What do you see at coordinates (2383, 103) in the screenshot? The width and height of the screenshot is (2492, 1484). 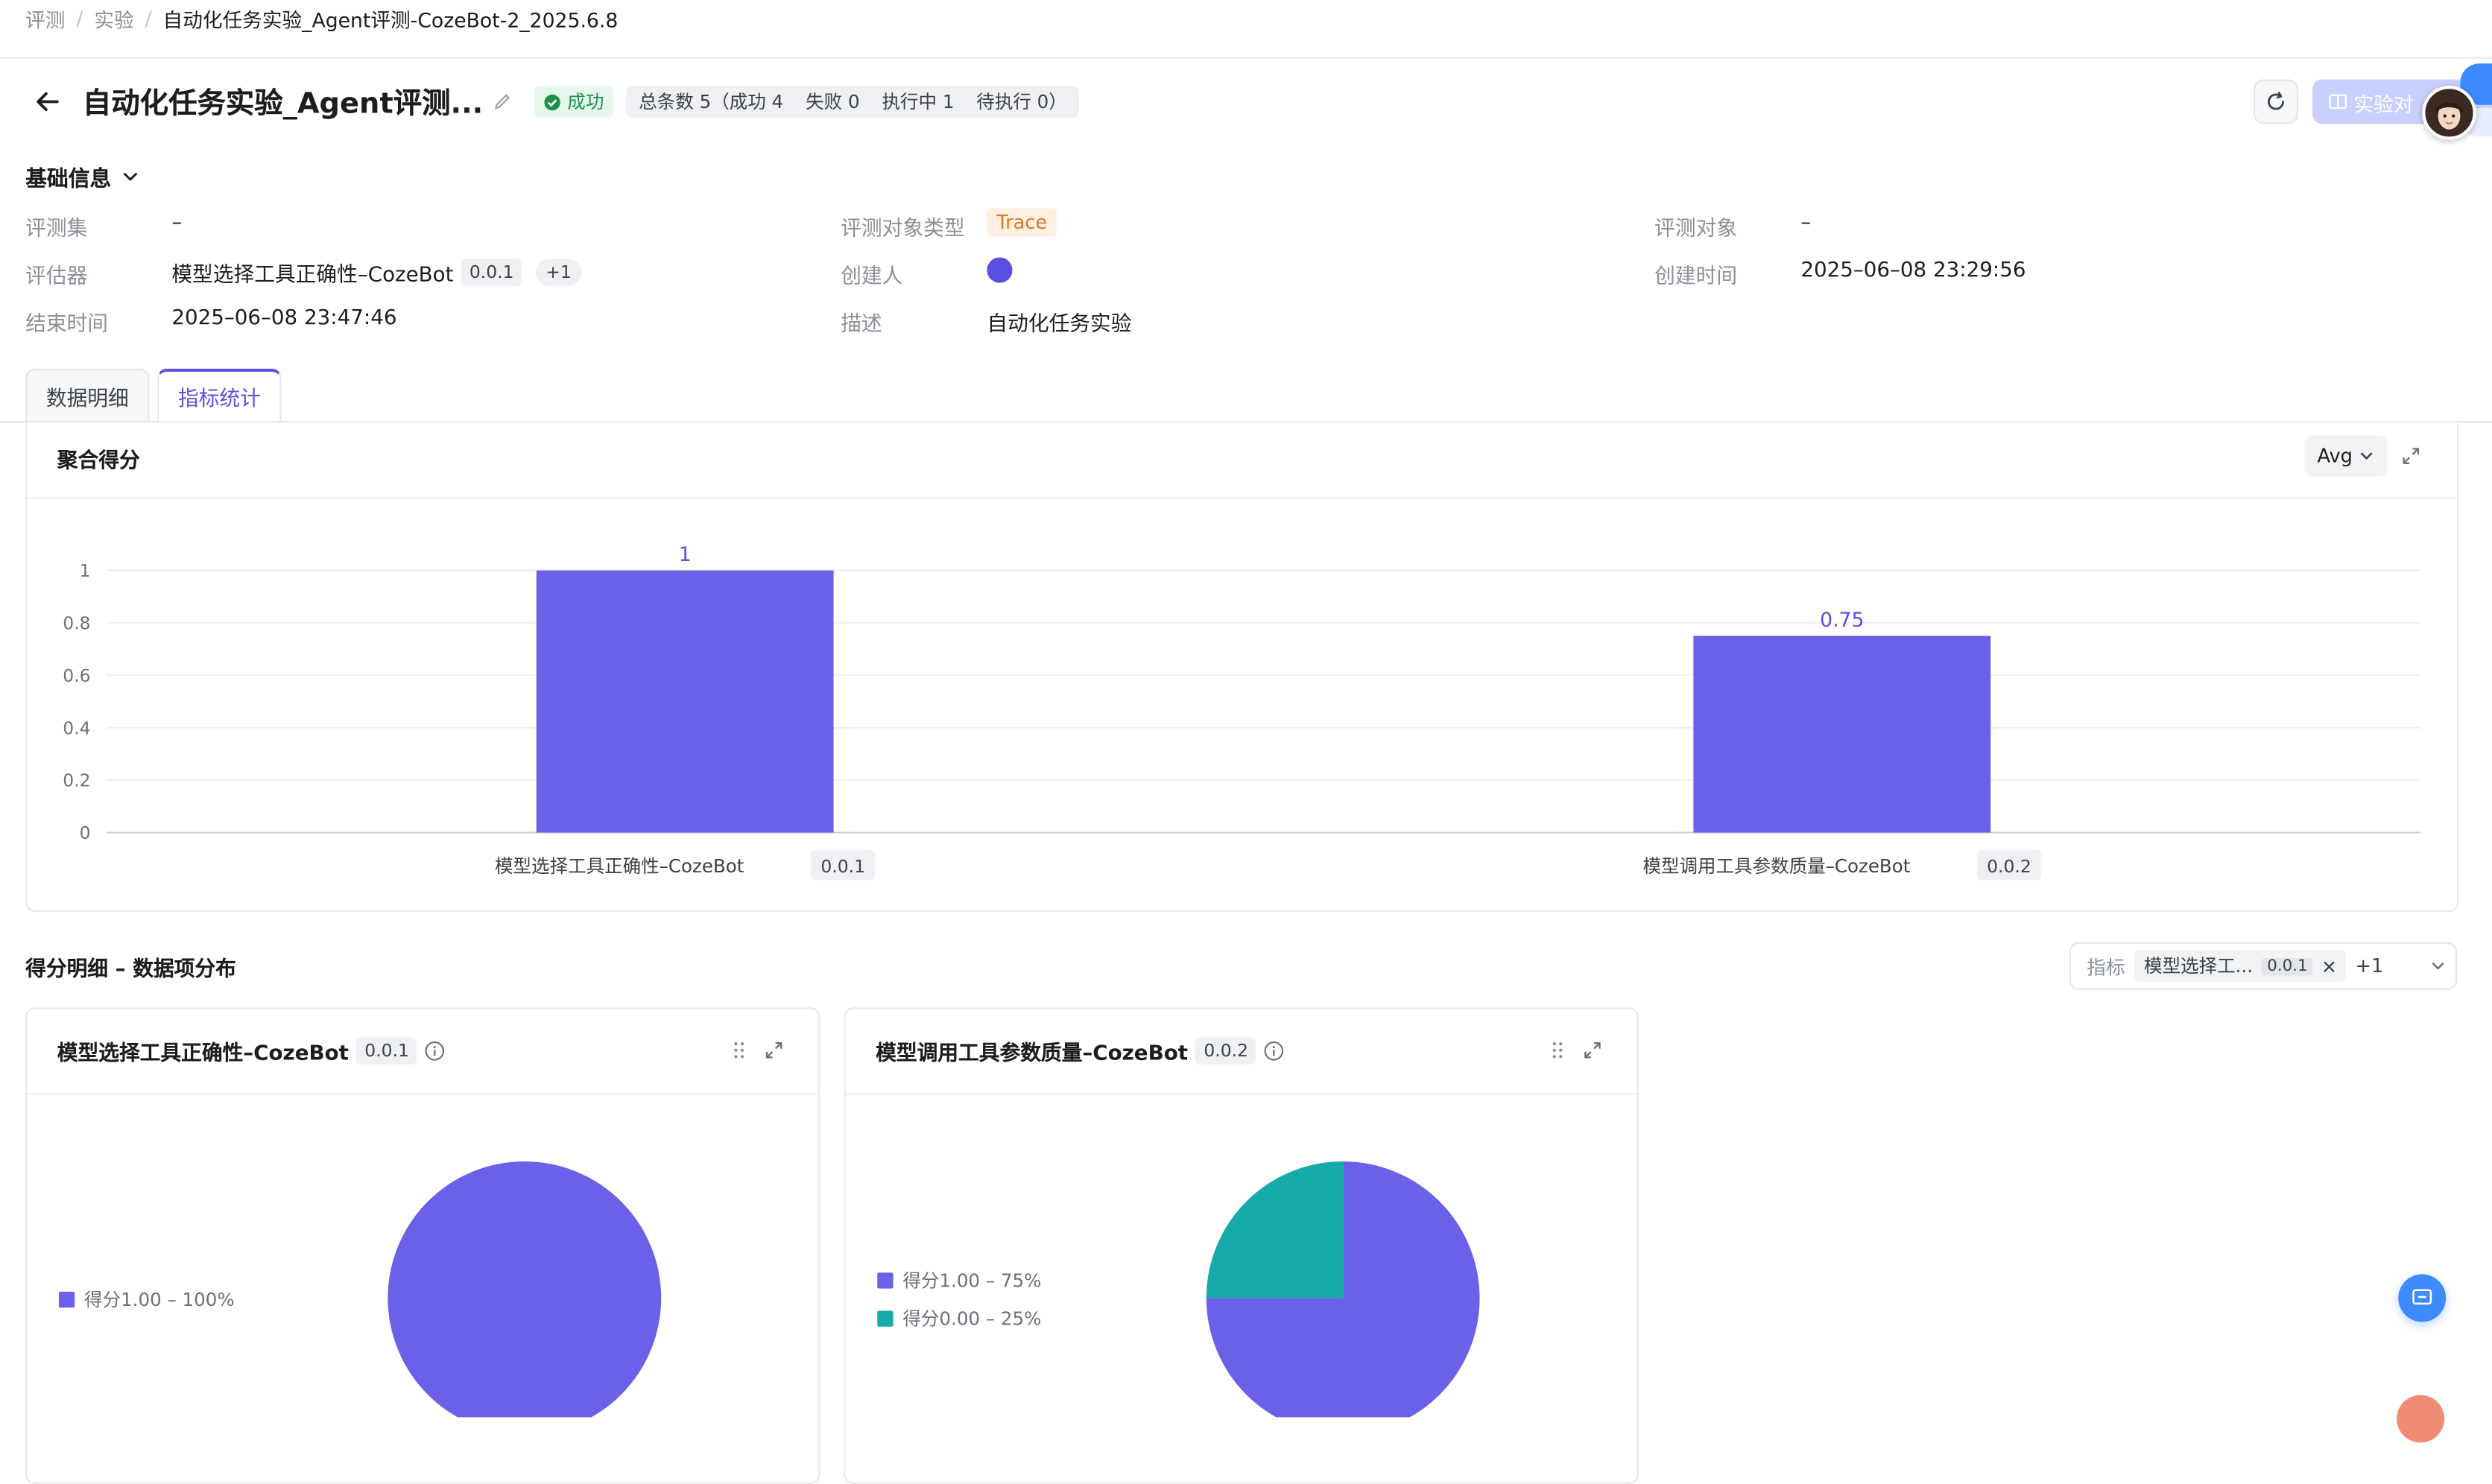 I see `compare-button-label: 实验对` at bounding box center [2383, 103].